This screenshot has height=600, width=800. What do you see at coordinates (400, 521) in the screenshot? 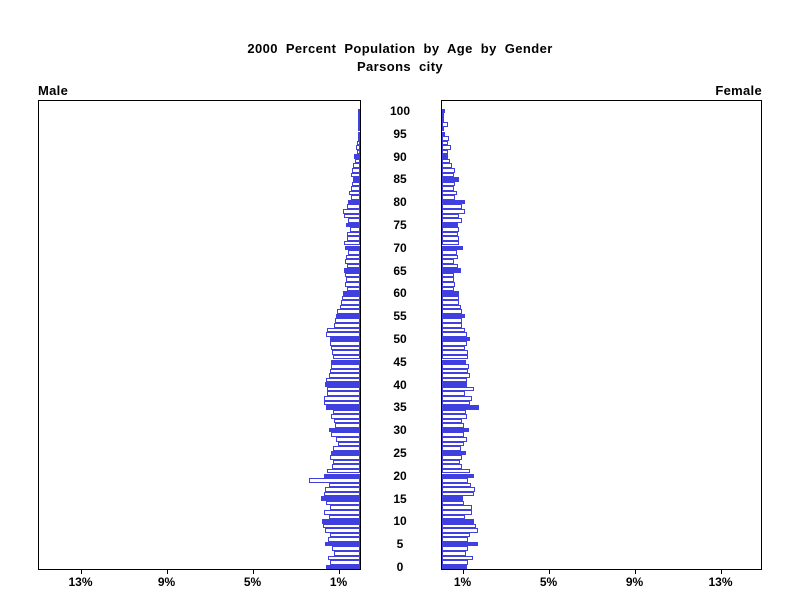
I see `age-tick-label-10: 10` at bounding box center [400, 521].